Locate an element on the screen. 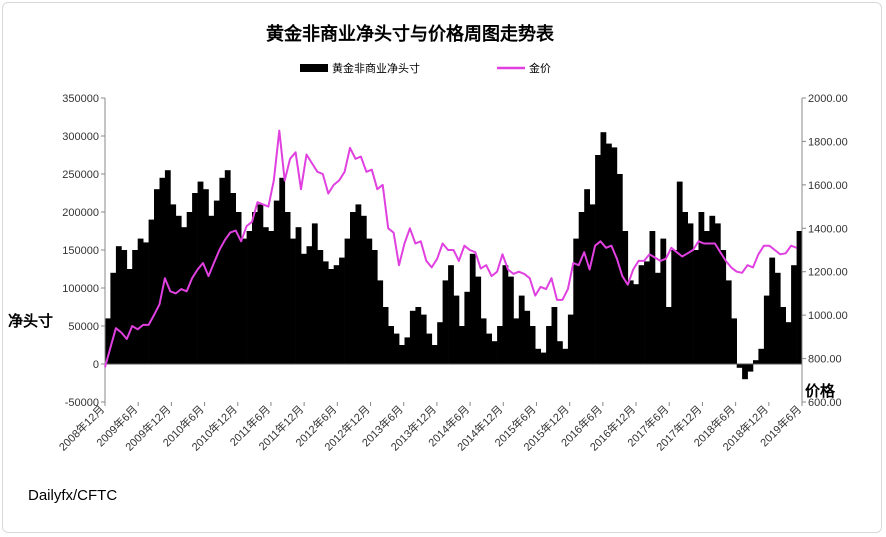  right-tick-label-0: 2000.00 is located at coordinates (828, 99).